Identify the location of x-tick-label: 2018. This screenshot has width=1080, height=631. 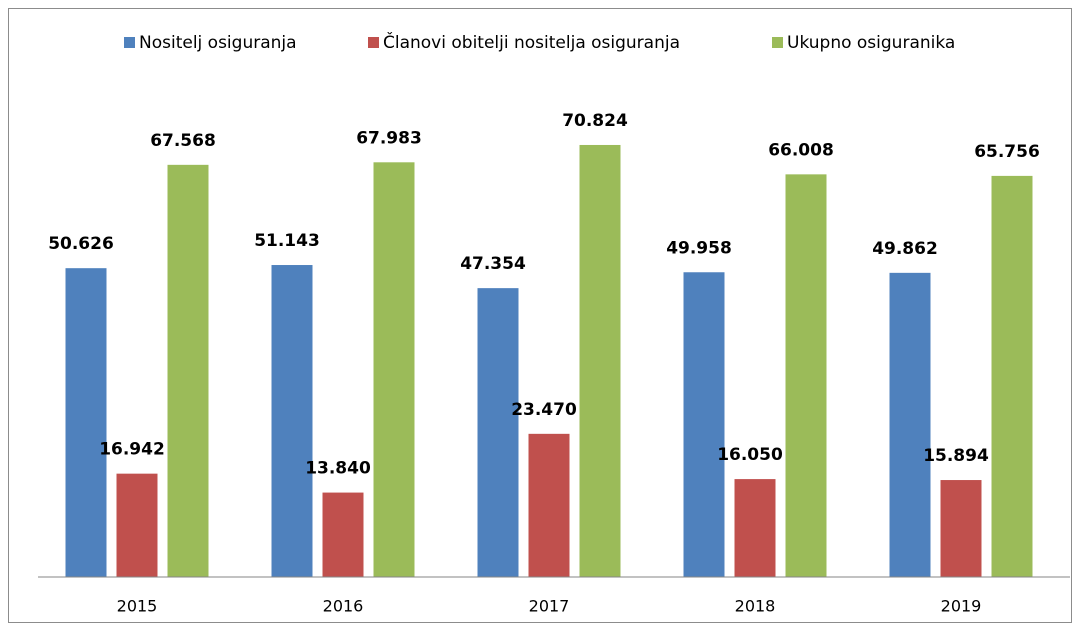
(755, 606).